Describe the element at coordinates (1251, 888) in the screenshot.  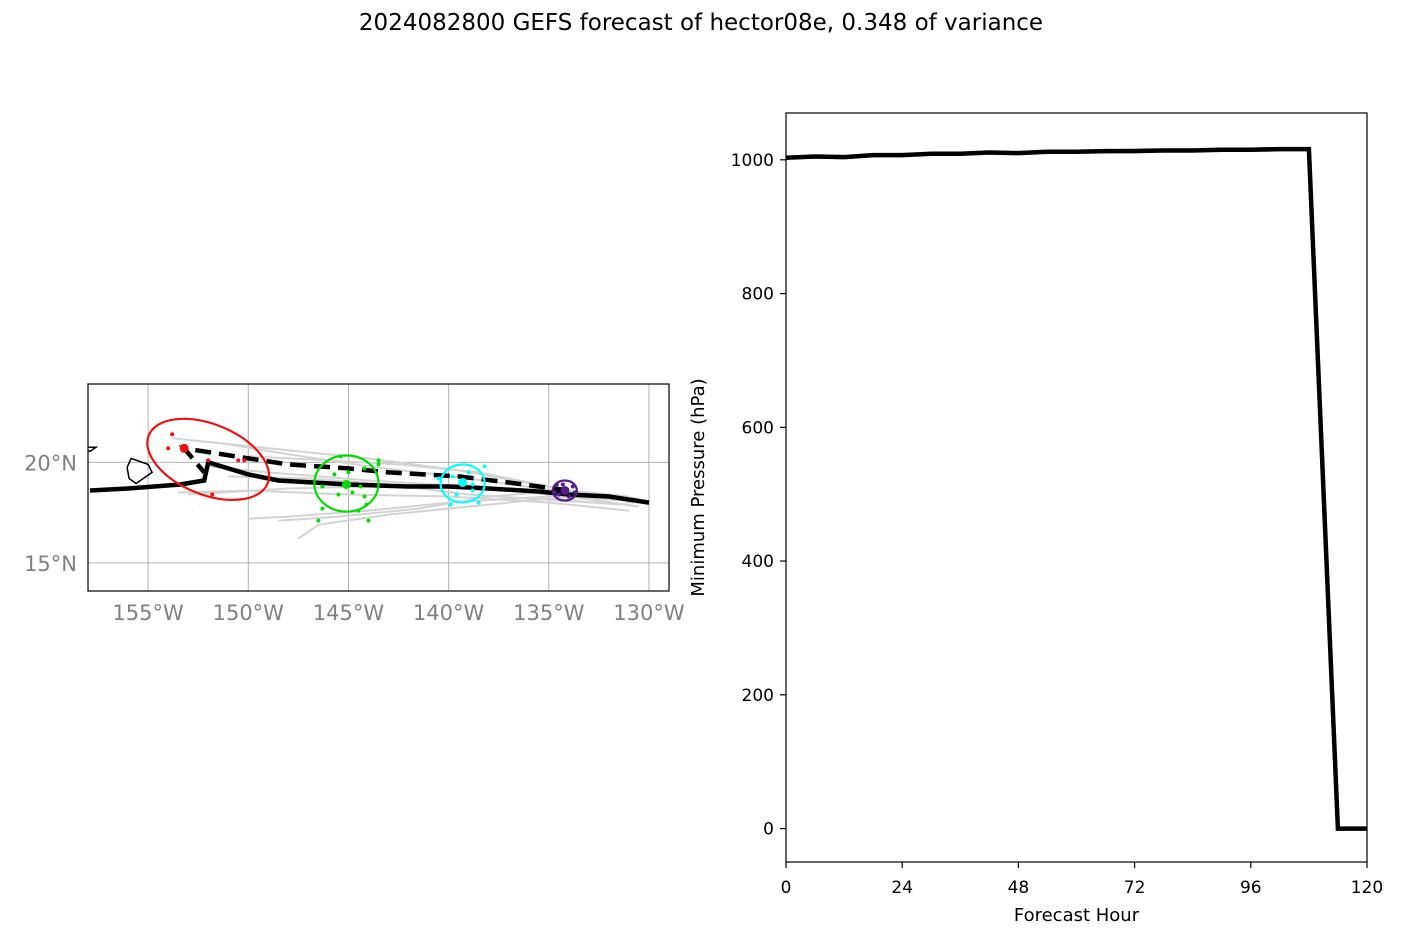
I see `x-tick-label: 96` at that location.